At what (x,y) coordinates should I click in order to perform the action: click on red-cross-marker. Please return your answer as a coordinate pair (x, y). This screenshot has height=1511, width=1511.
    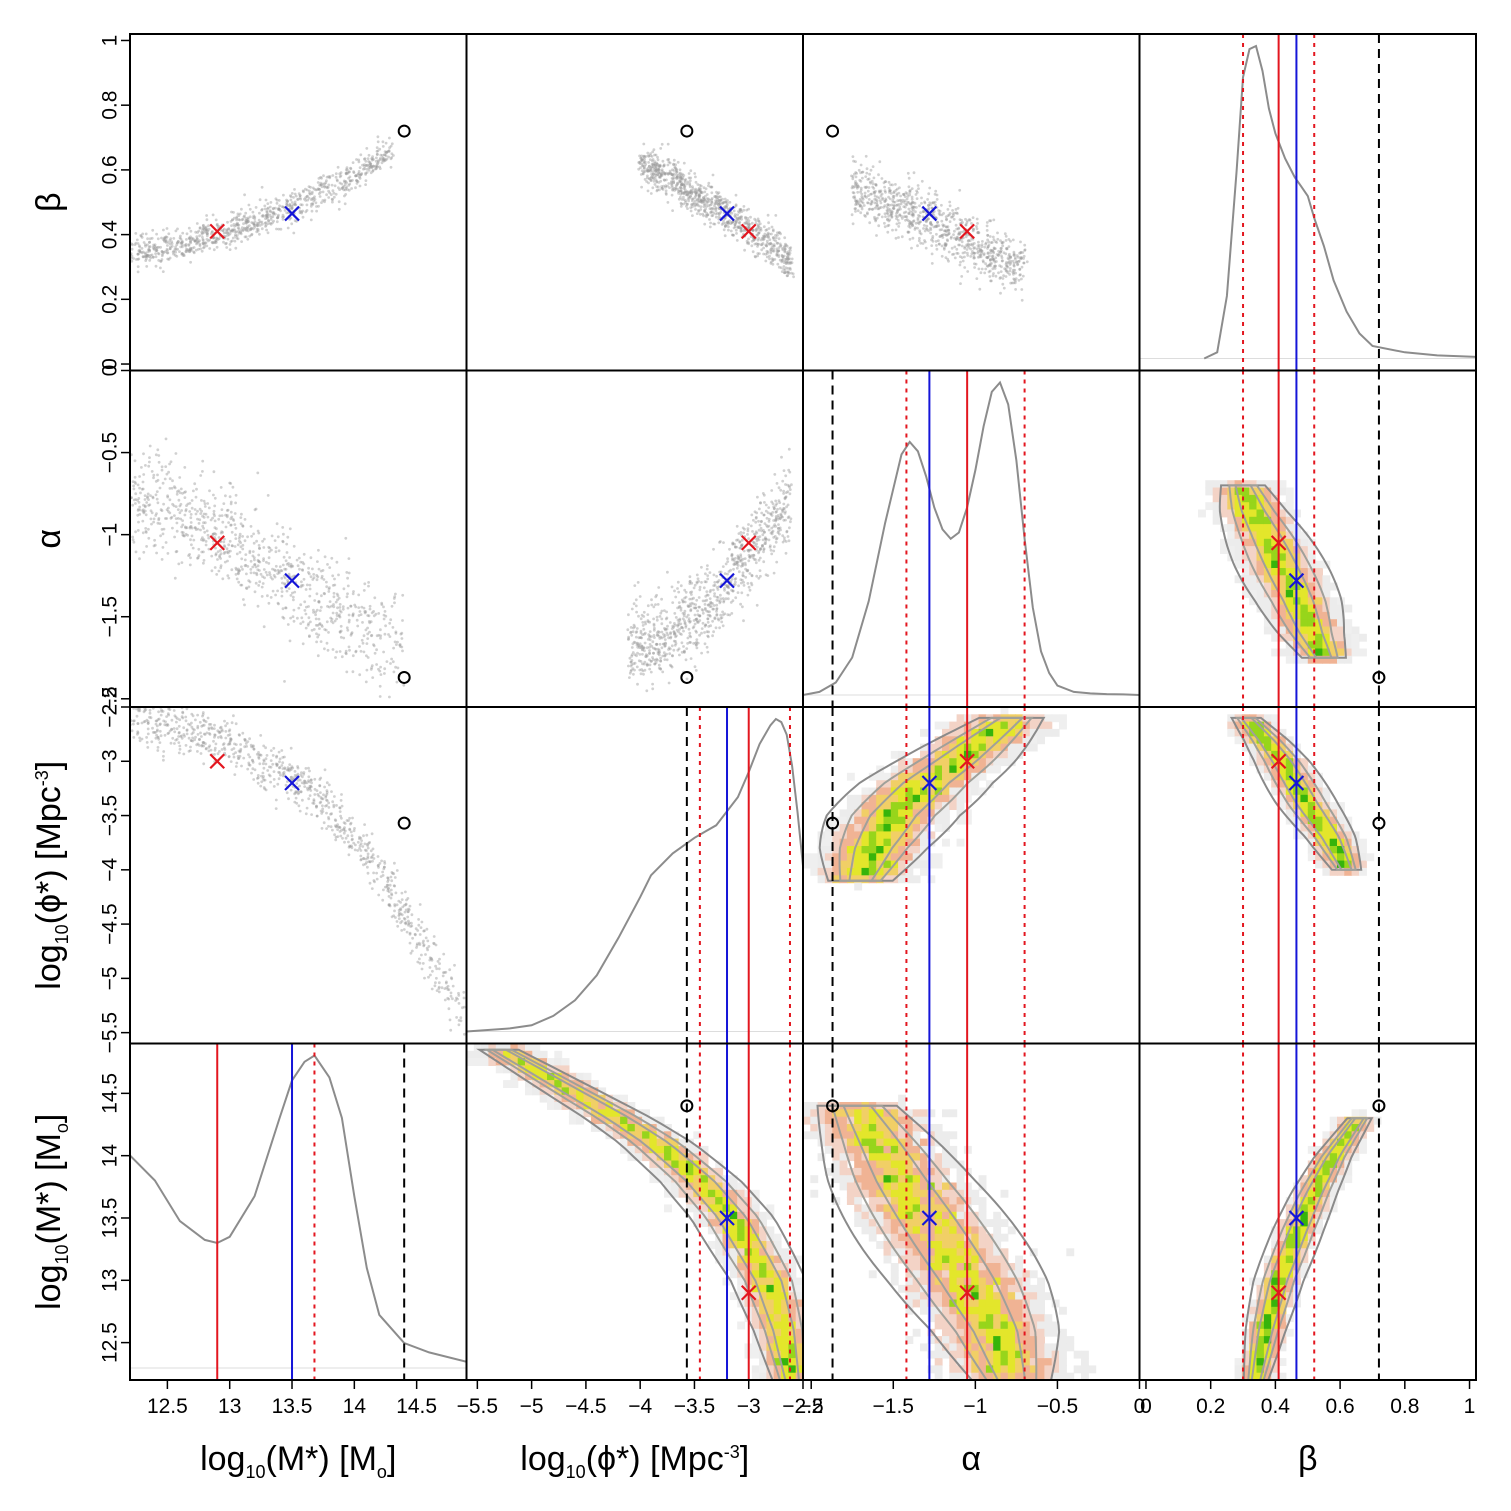
    Looking at the image, I should click on (748, 231).